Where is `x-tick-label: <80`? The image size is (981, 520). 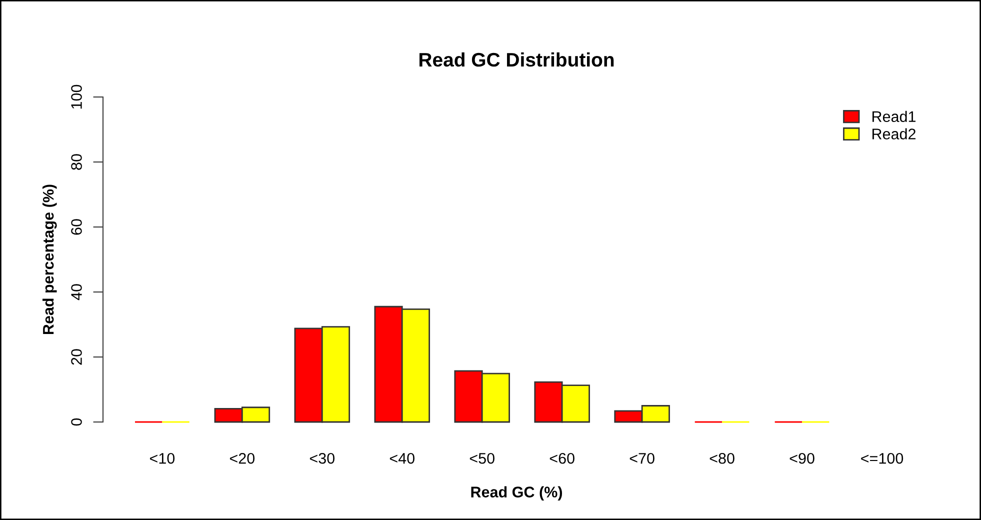 x-tick-label: <80 is located at coordinates (722, 458).